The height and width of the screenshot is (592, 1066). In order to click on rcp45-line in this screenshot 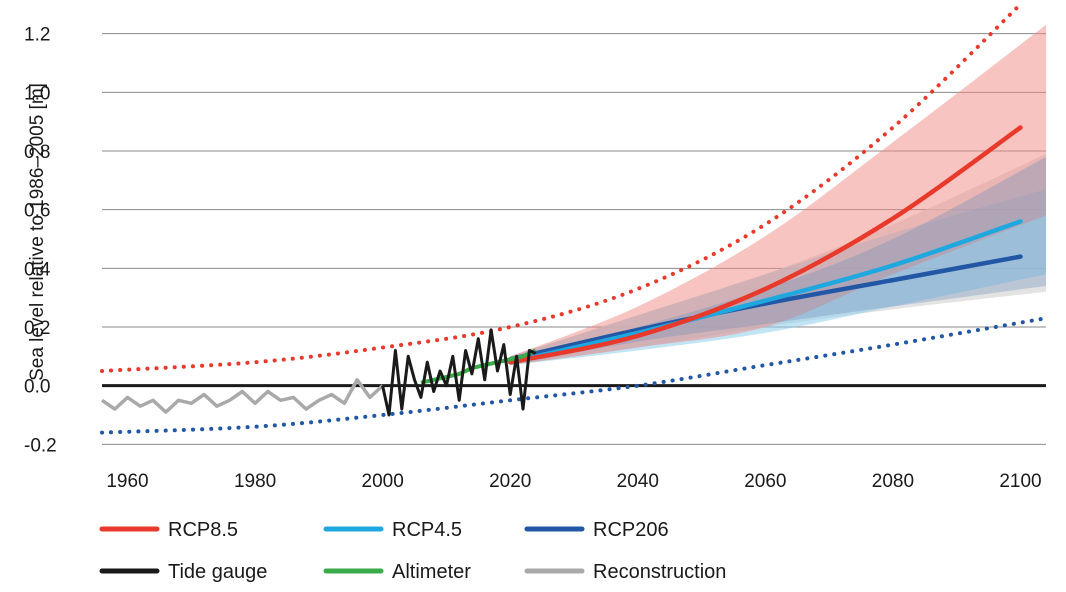, I will do `click(765, 292)`.